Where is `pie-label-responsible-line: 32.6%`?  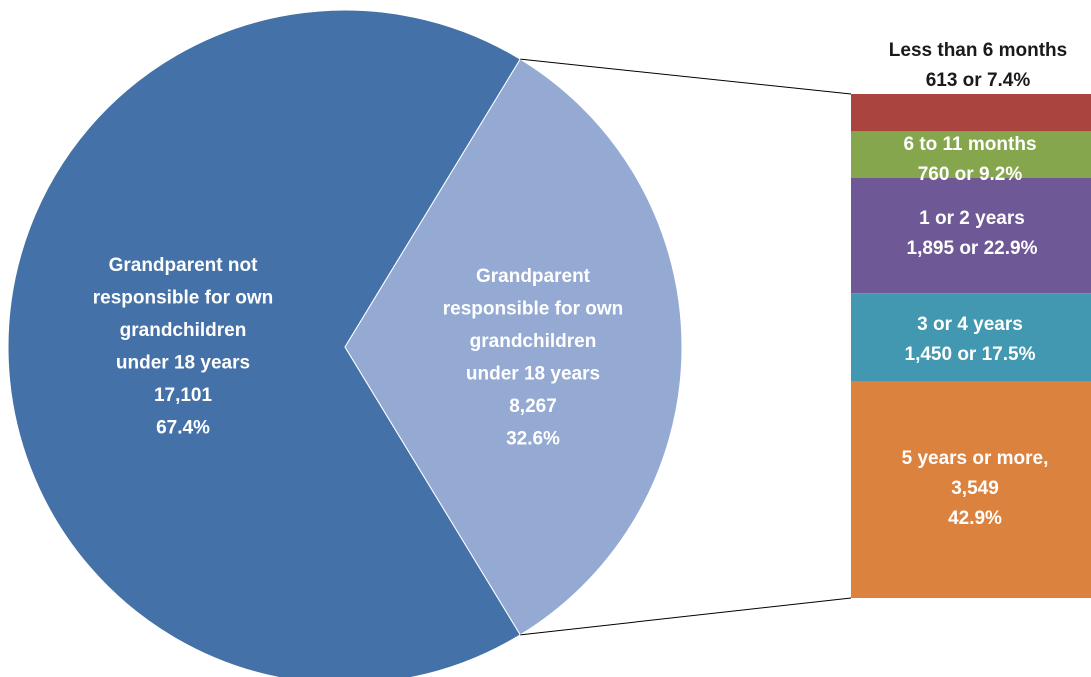
pie-label-responsible-line: 32.6% is located at coordinates (533, 439).